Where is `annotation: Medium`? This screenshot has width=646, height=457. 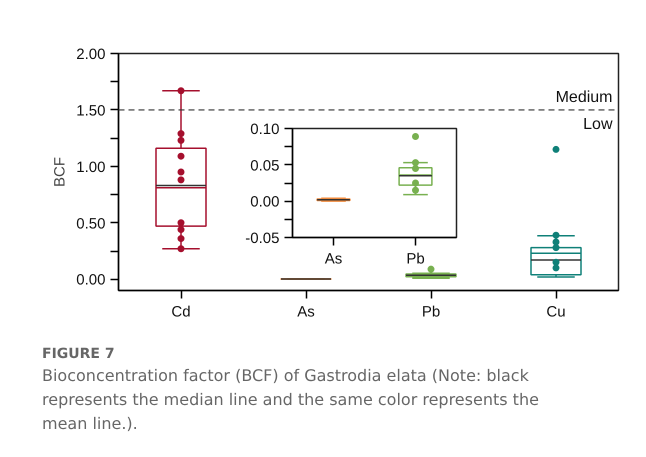
annotation: Medium is located at coordinates (584, 97).